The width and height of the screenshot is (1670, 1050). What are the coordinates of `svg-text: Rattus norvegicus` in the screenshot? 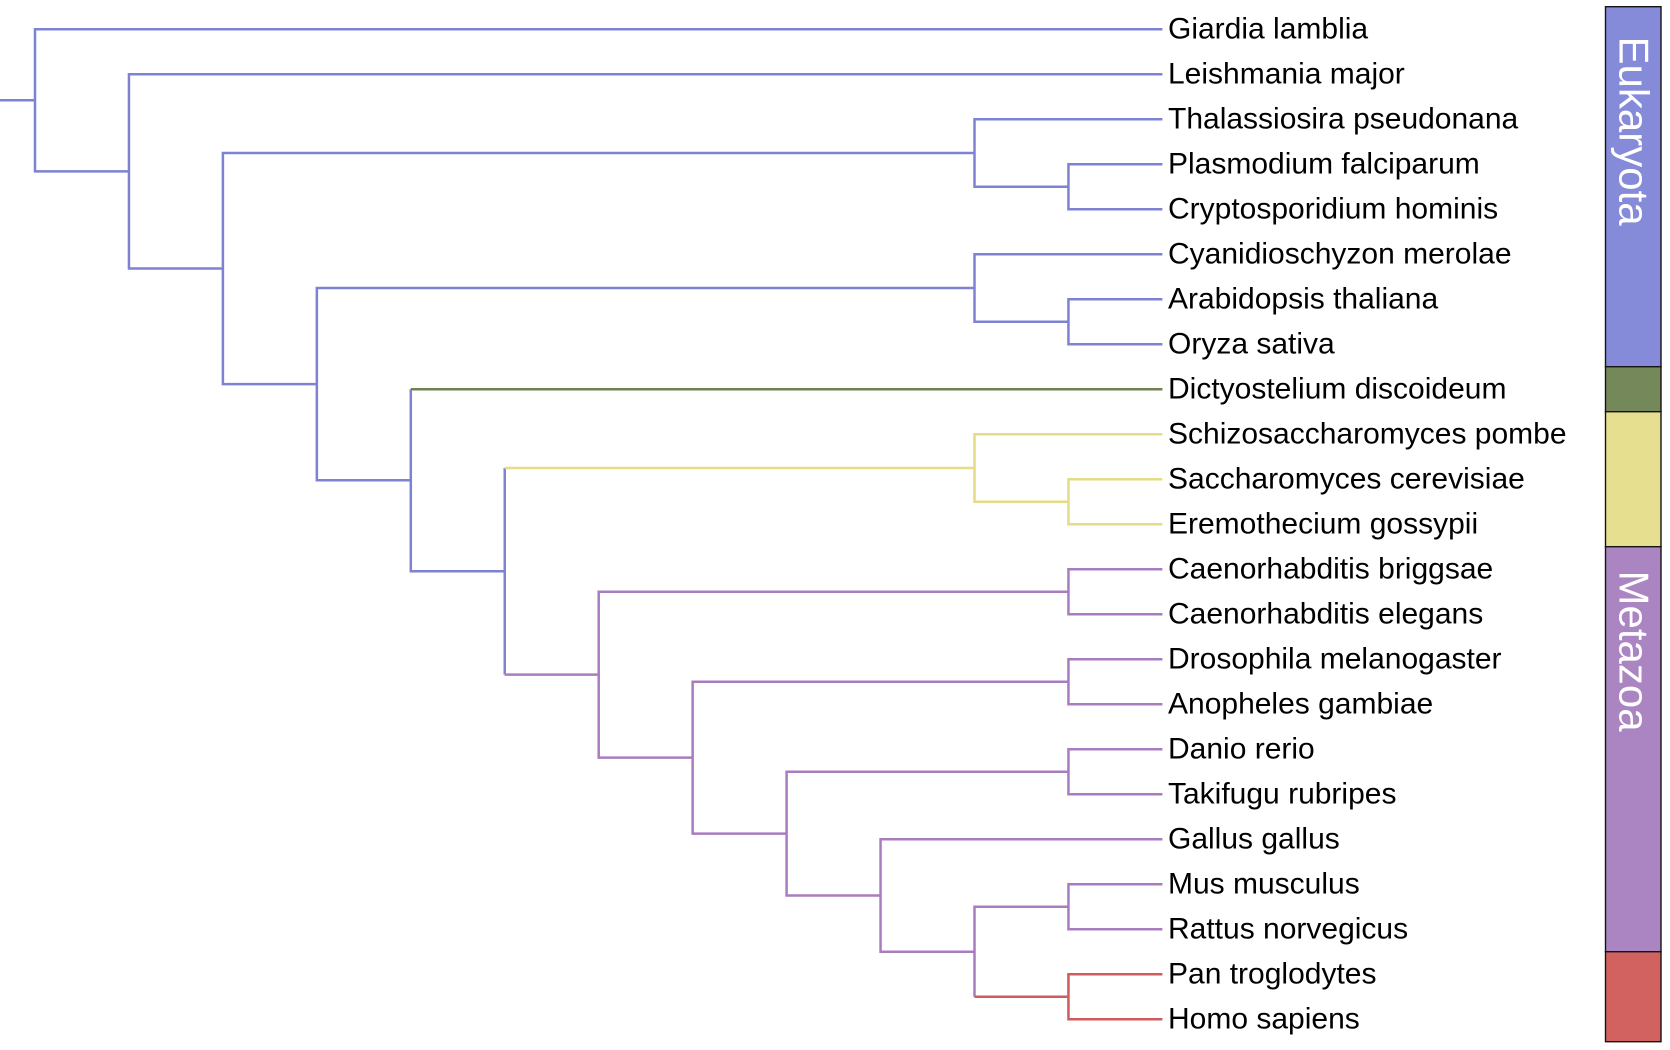 It's located at (1288, 928).